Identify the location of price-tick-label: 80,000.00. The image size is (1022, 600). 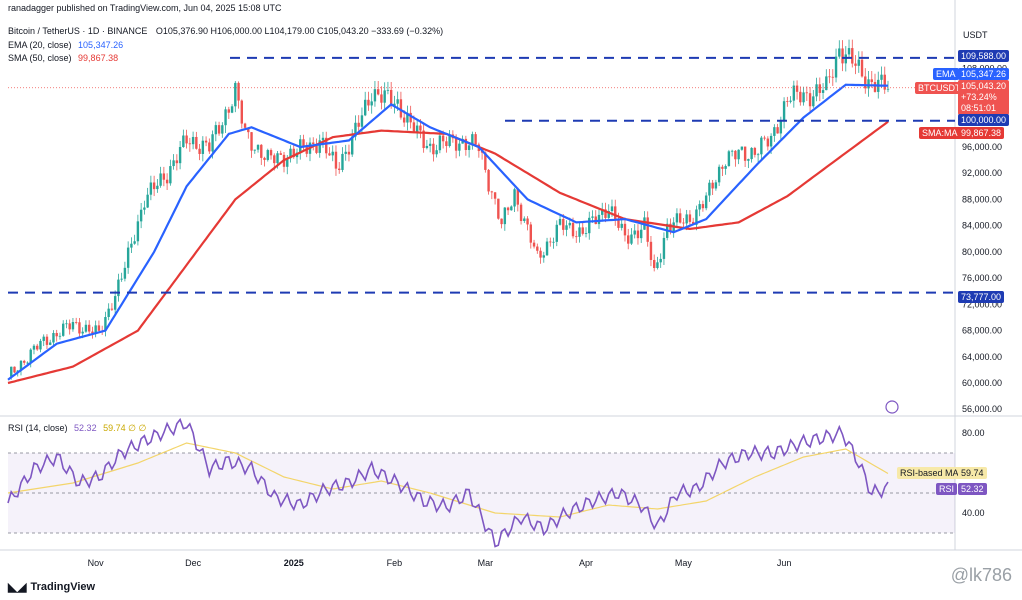
(982, 252).